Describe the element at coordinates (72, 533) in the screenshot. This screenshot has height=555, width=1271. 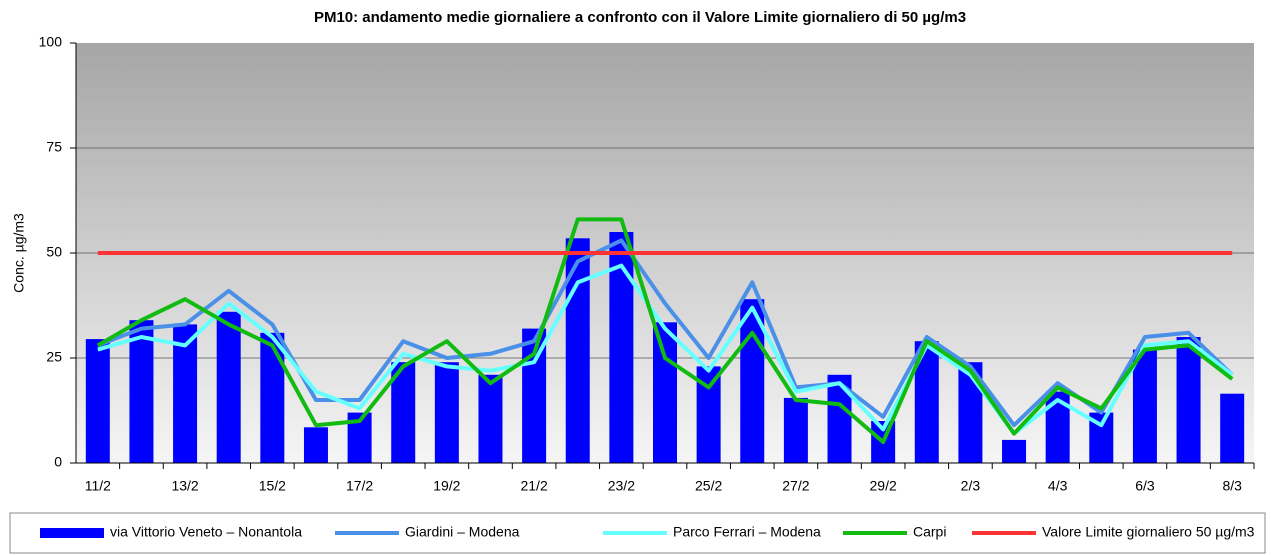
I see `legend-swatch` at that location.